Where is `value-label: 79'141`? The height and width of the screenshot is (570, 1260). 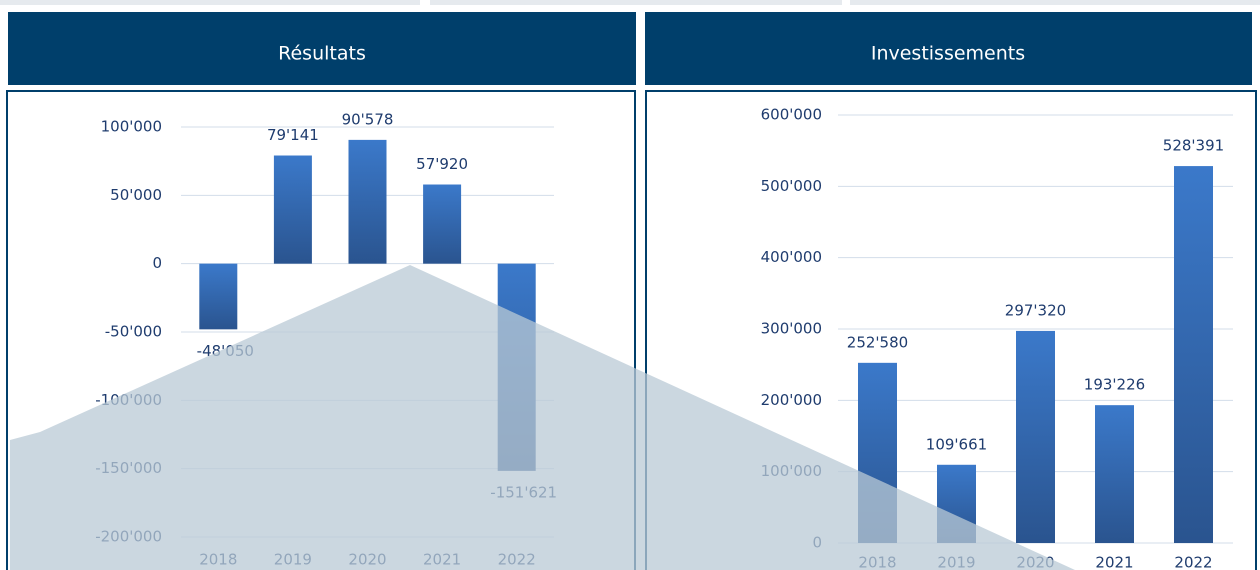 value-label: 79'141 is located at coordinates (293, 135).